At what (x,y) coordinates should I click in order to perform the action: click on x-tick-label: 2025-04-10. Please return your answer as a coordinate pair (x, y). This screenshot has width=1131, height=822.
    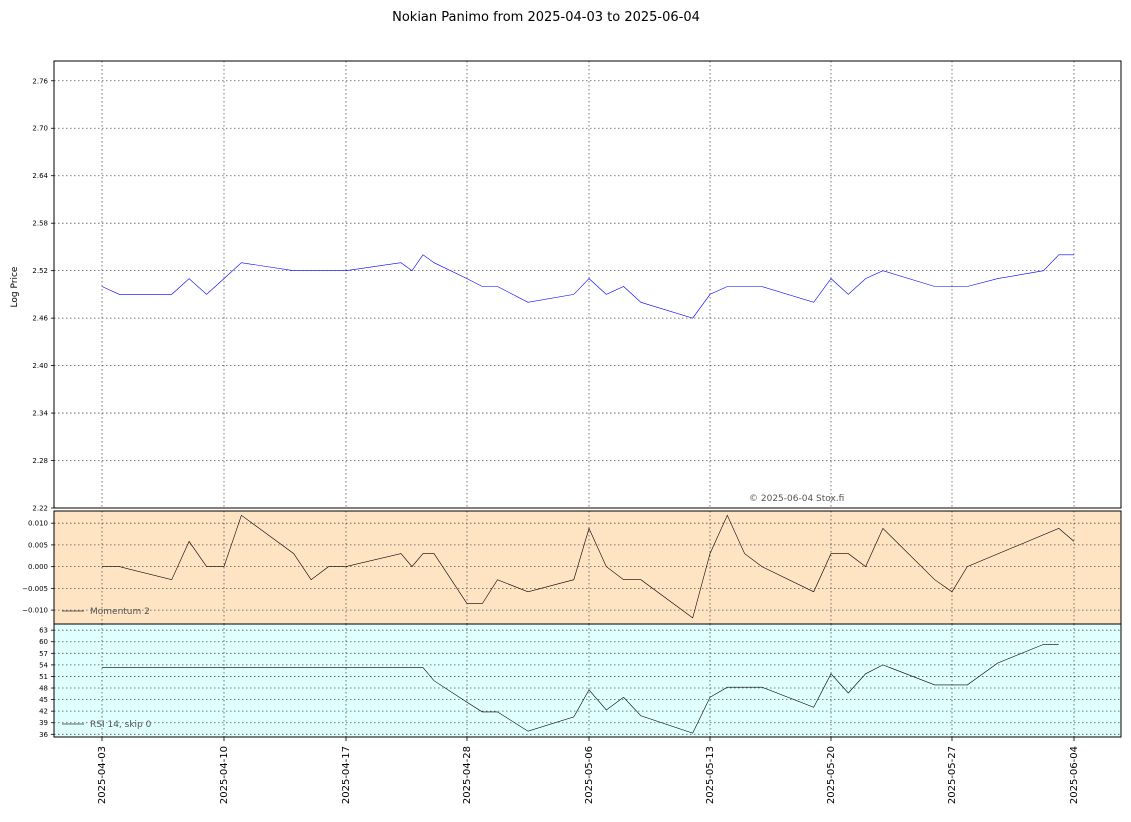
    Looking at the image, I should click on (224, 775).